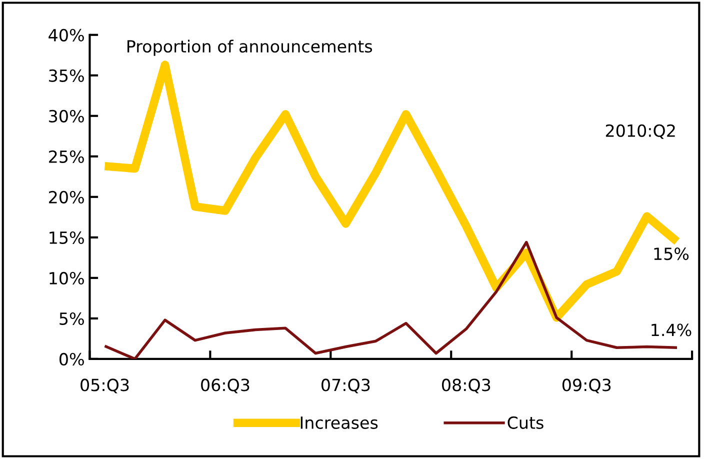 Image resolution: width=712 pixels, height=459 pixels. What do you see at coordinates (640, 131) in the screenshot?
I see `annotation: 2010:Q2` at bounding box center [640, 131].